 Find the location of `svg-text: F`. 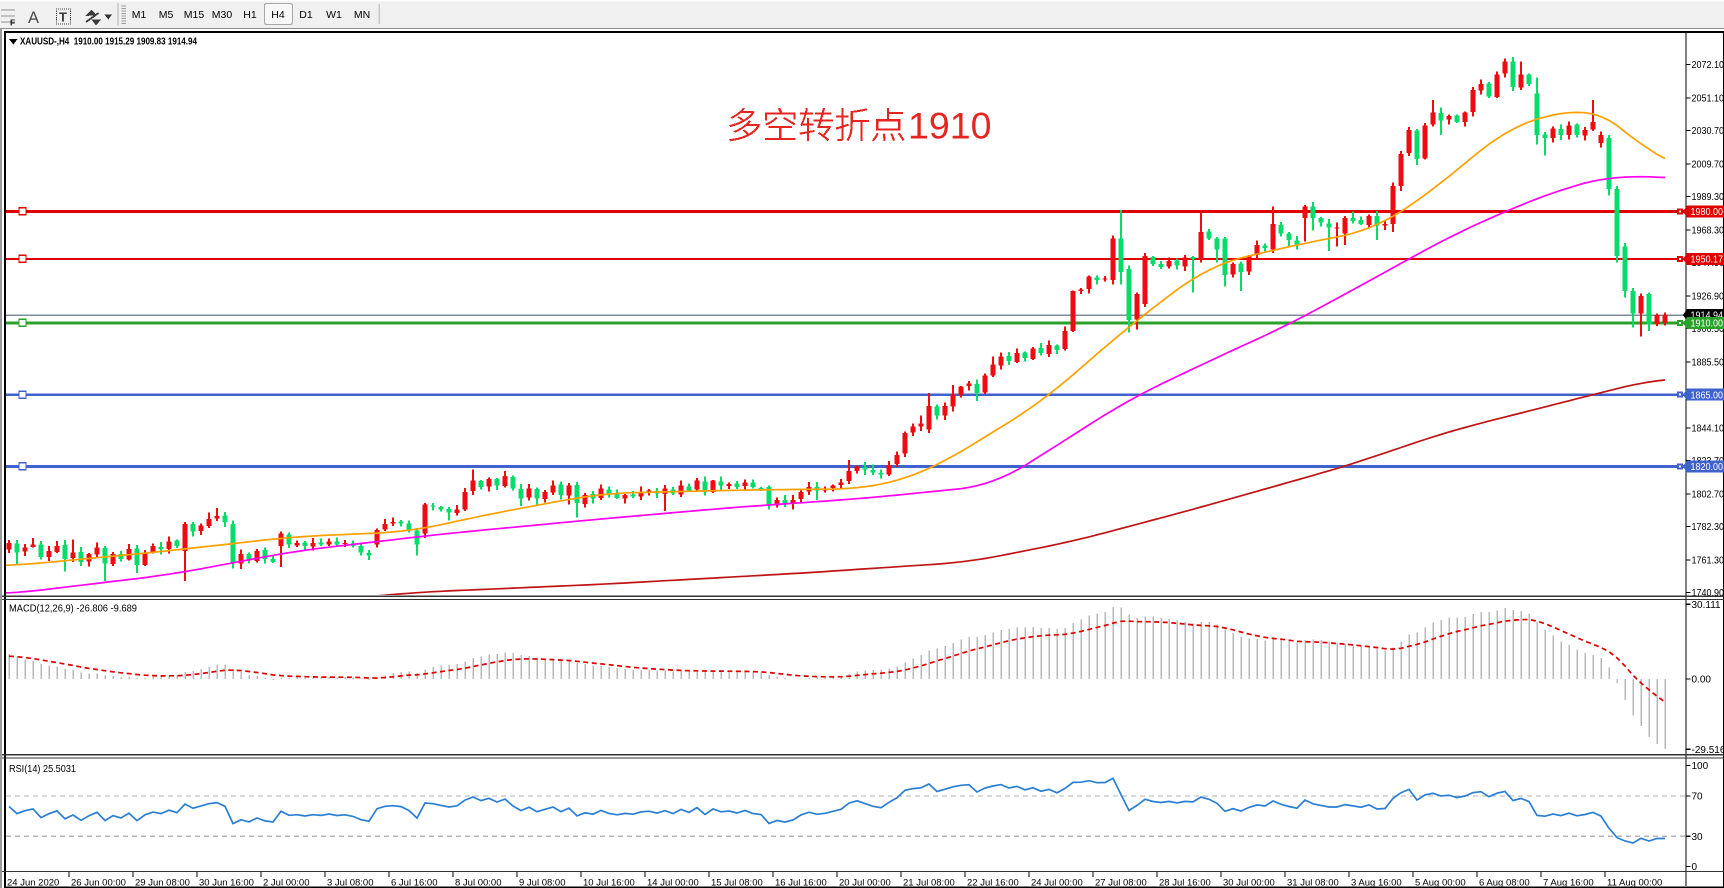

svg-text: F is located at coordinates (12, 23).